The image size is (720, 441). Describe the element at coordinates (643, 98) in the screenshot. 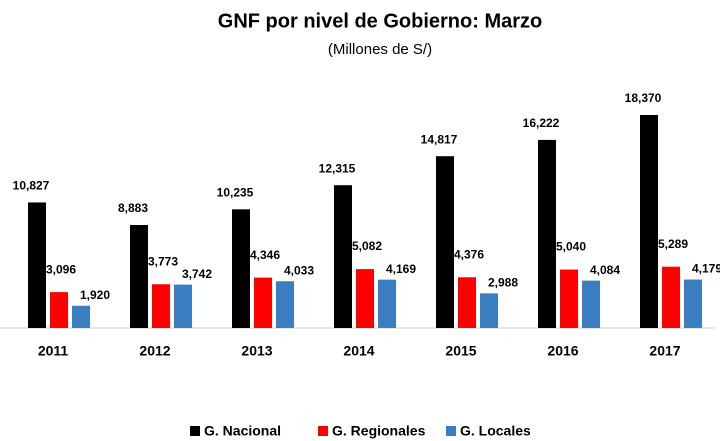

I see `data-label: 18,370` at that location.